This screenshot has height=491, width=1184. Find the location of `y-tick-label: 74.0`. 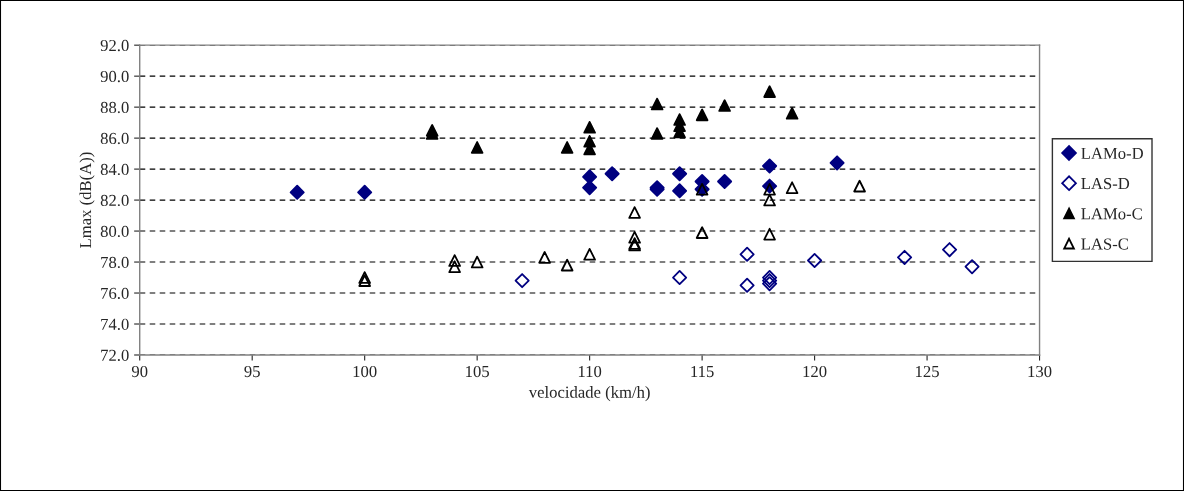

y-tick-label: 74.0 is located at coordinates (115, 324).